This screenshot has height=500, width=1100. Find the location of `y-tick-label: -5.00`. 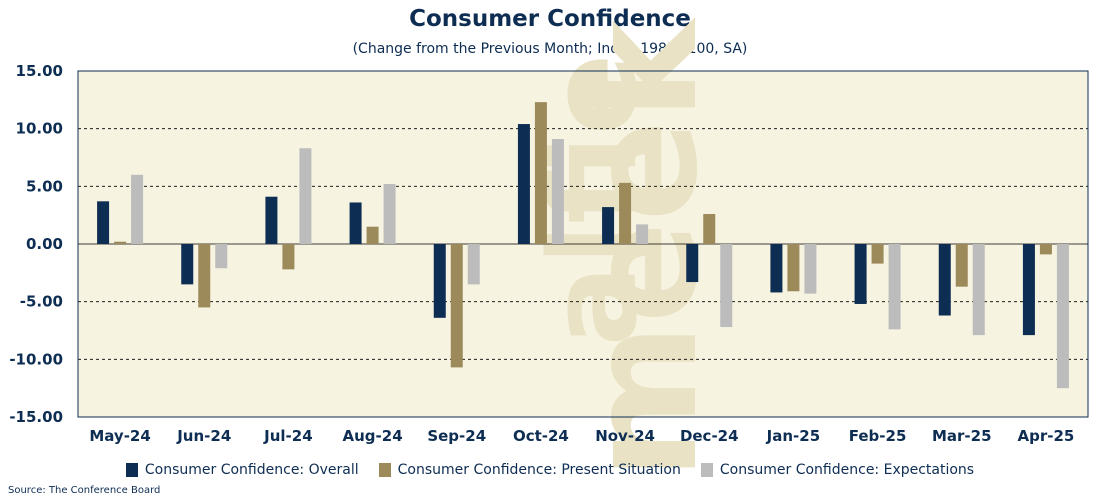

y-tick-label: -5.00 is located at coordinates (41, 302).